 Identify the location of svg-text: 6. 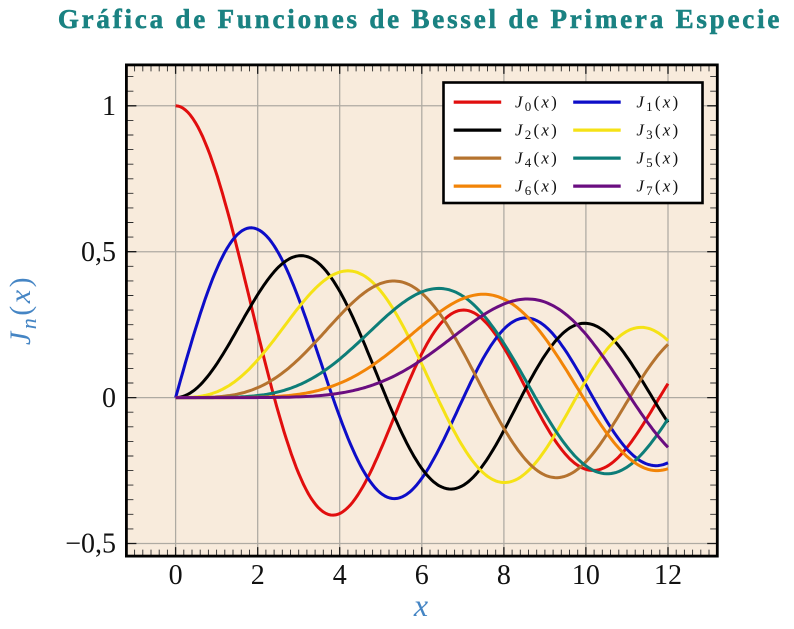
(422, 575).